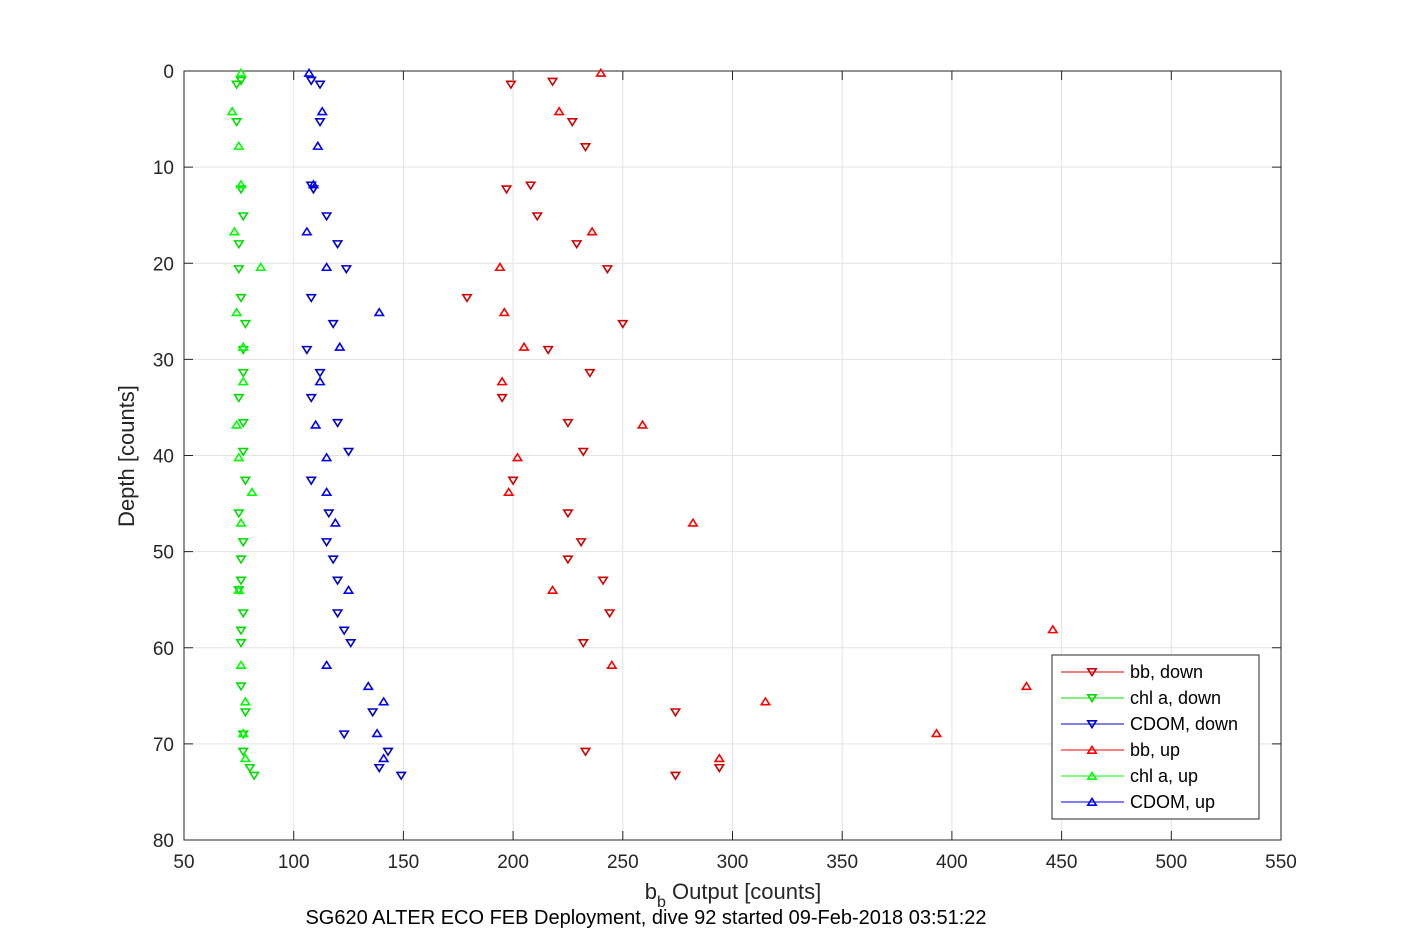  What do you see at coordinates (1164, 776) in the screenshot?
I see `legend-label: chl a, up` at bounding box center [1164, 776].